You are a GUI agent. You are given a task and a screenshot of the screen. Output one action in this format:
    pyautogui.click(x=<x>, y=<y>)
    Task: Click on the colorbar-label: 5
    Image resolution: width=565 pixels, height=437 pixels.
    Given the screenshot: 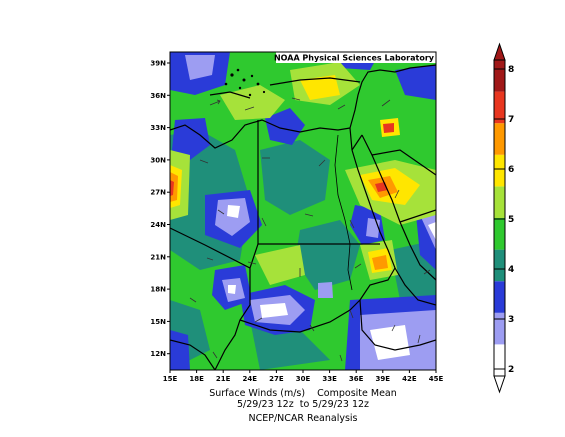 What is the action you would take?
    pyautogui.click(x=511, y=220)
    